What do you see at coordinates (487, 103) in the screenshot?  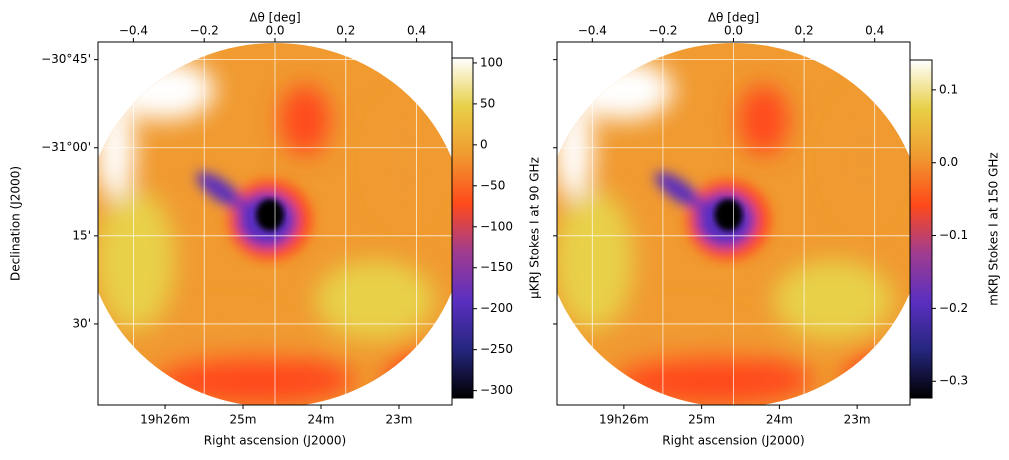 I see `colorbar-tick-label: 50` at bounding box center [487, 103].